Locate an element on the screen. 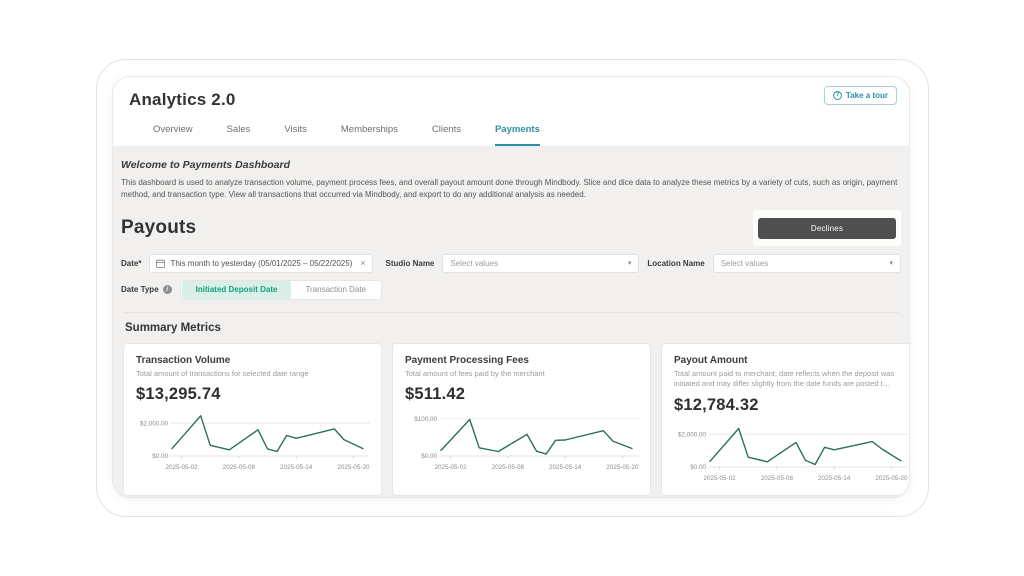 This screenshot has height=576, width=1024. section-divider is located at coordinates (511, 312).